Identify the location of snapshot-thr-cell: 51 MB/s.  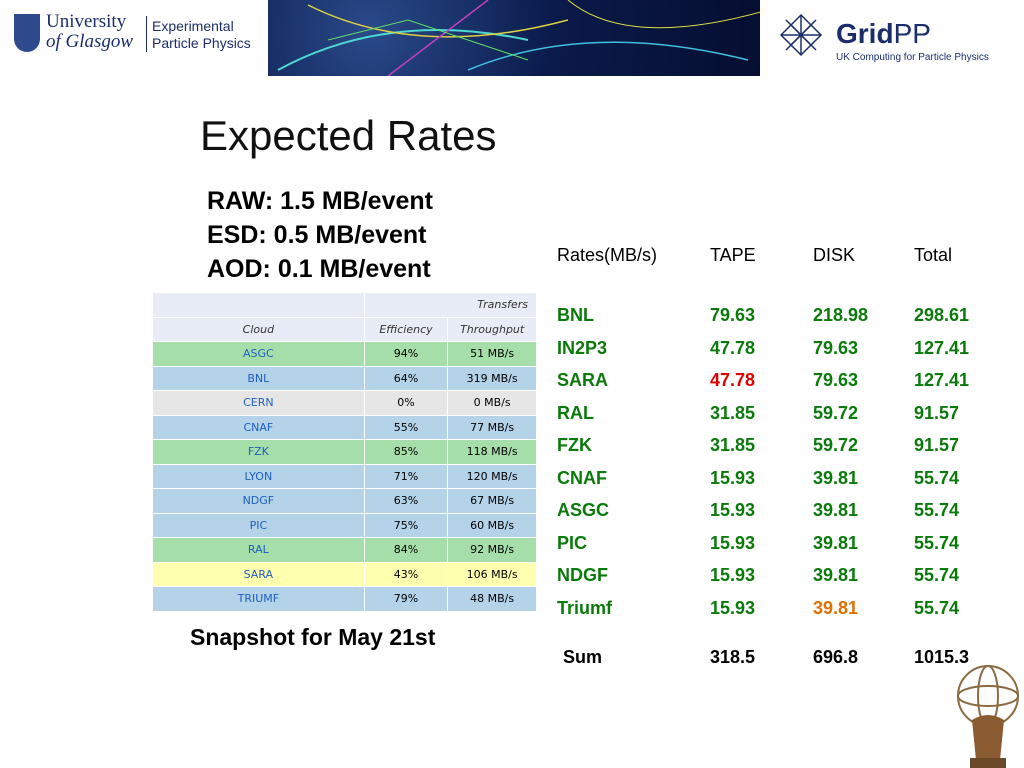
(492, 354).